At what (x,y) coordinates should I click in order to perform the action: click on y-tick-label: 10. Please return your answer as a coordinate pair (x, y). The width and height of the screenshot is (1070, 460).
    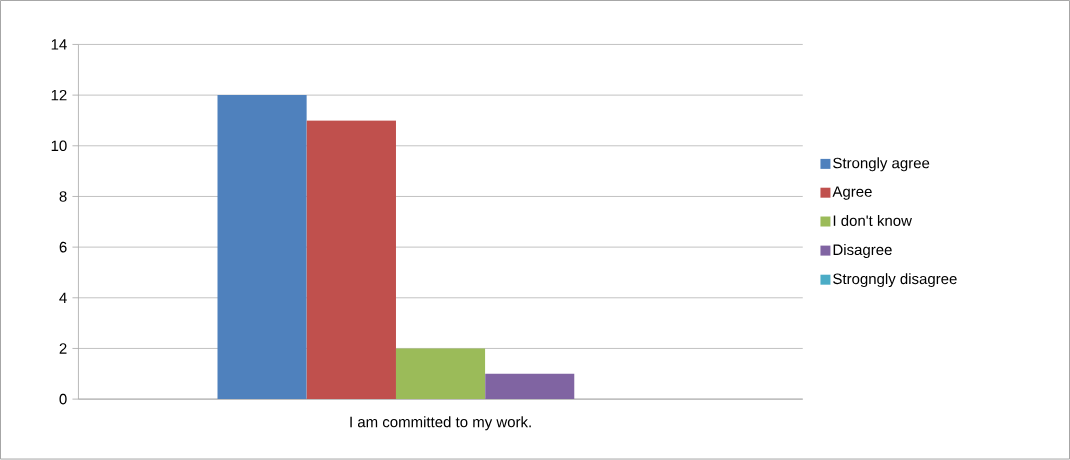
    Looking at the image, I should click on (59, 146).